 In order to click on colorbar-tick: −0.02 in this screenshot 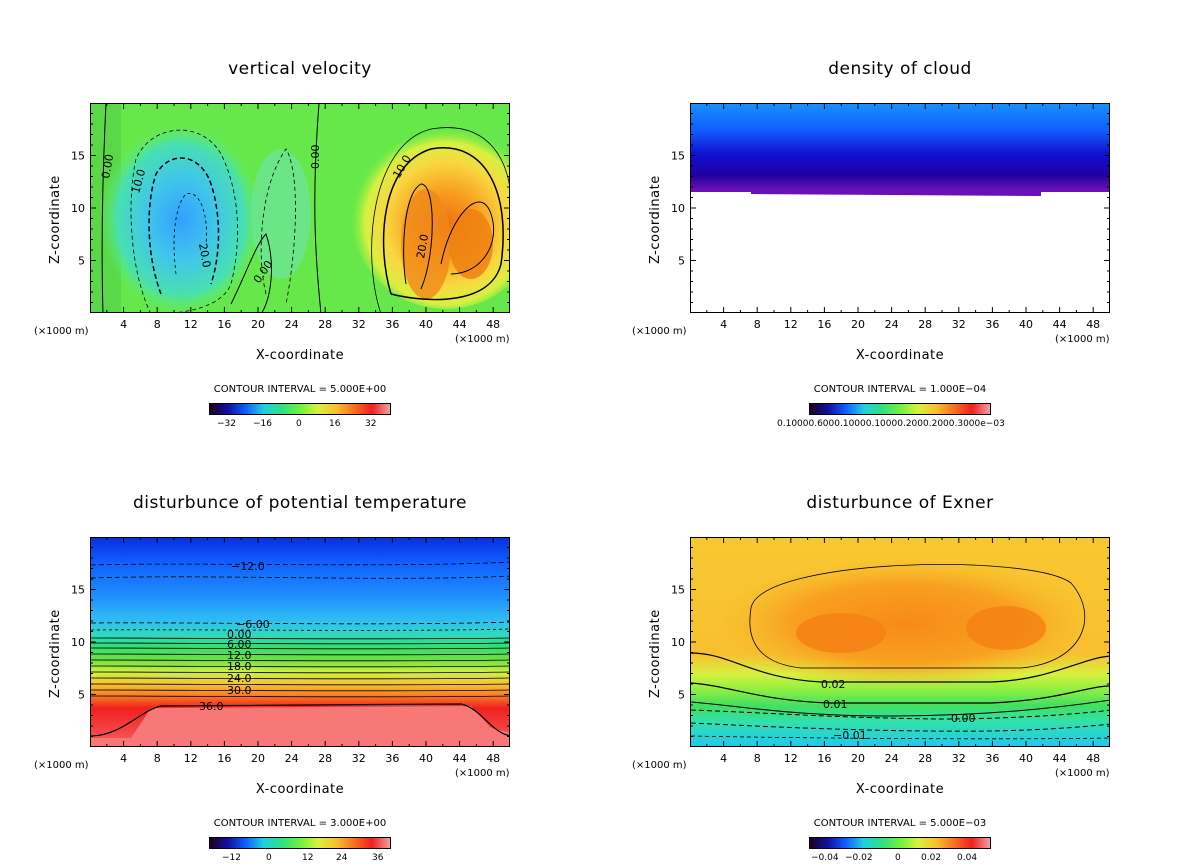, I will do `click(859, 858)`.